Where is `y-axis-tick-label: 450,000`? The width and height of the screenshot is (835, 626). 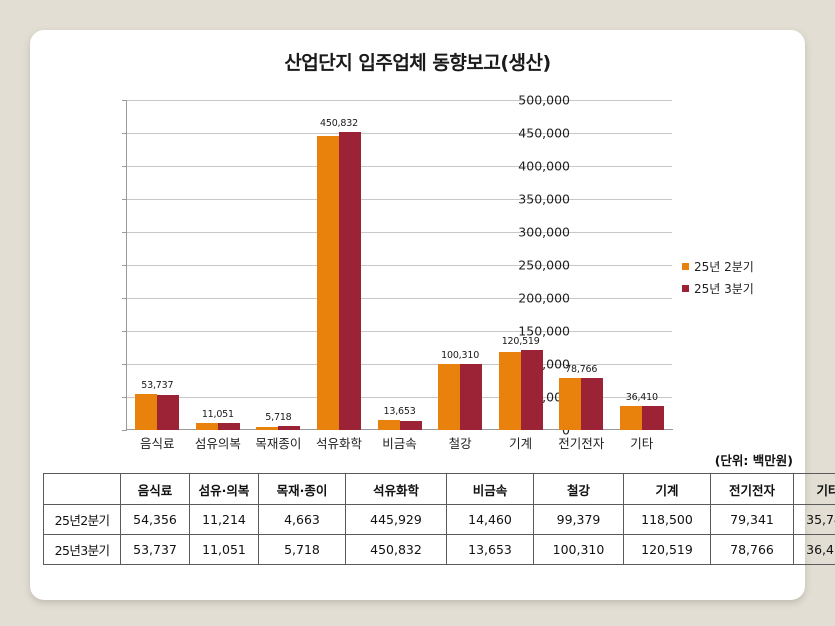 y-axis-tick-label: 450,000 is located at coordinates (544, 133).